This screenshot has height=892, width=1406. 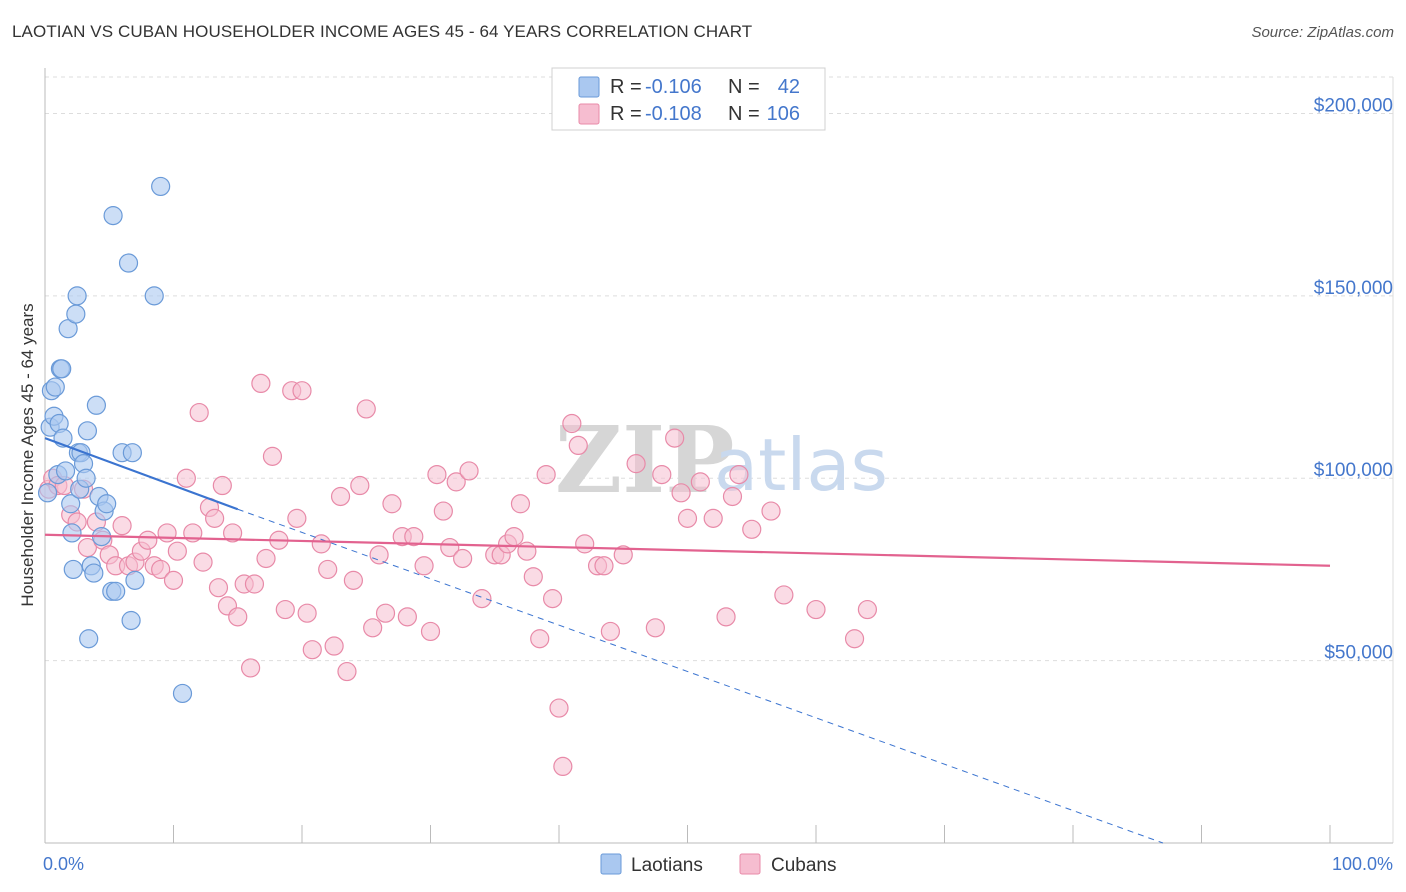 I want to click on legend-r-label-cuban: R =, so click(x=626, y=114).